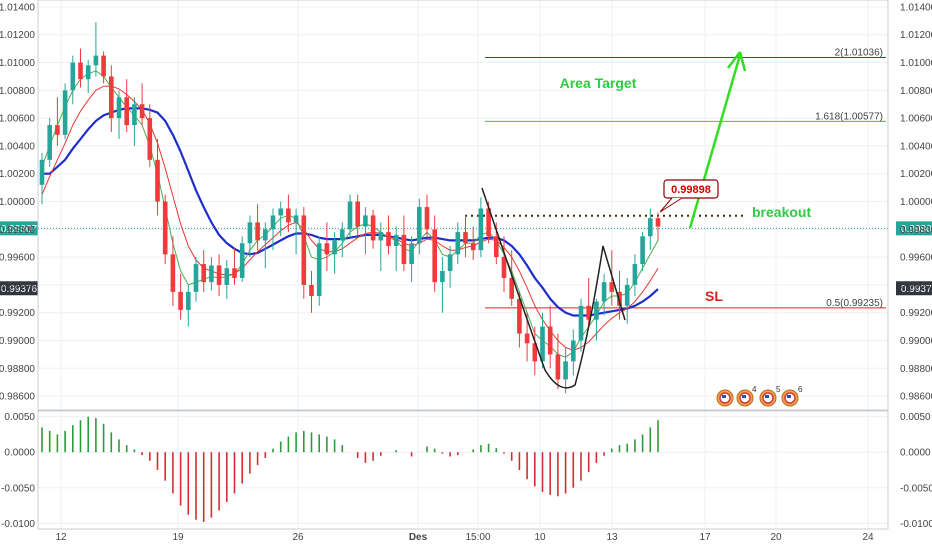 The width and height of the screenshot is (932, 550). What do you see at coordinates (477, 537) in the screenshot?
I see `x-tick-label: 15:00` at bounding box center [477, 537].